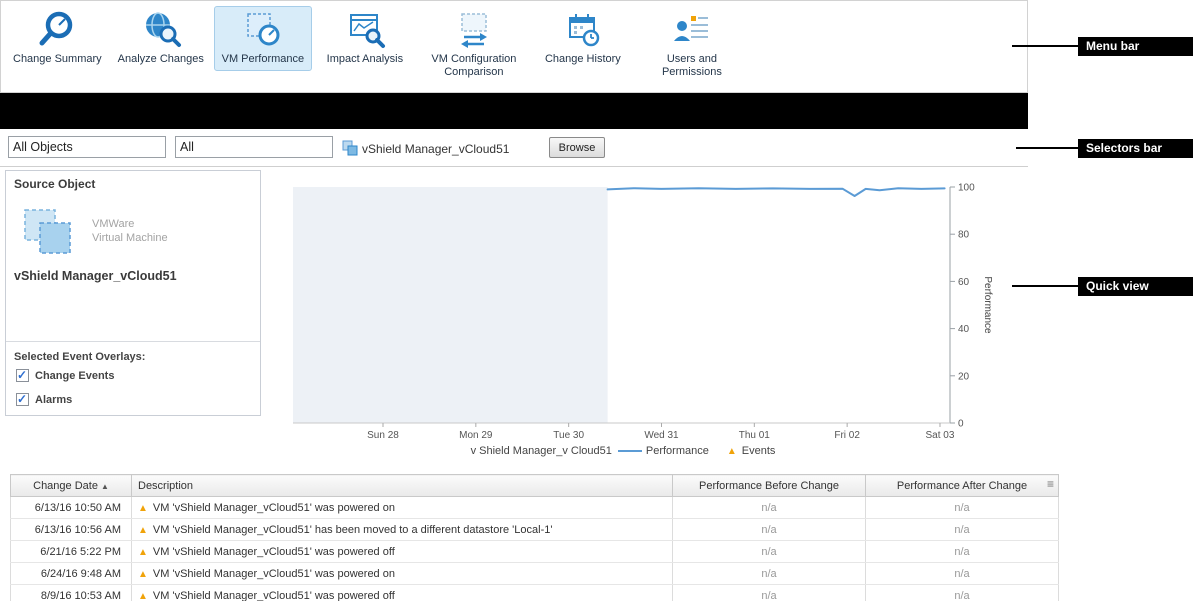 The image size is (1193, 601). What do you see at coordinates (161, 30) in the screenshot?
I see `globe-magnifier-icon` at bounding box center [161, 30].